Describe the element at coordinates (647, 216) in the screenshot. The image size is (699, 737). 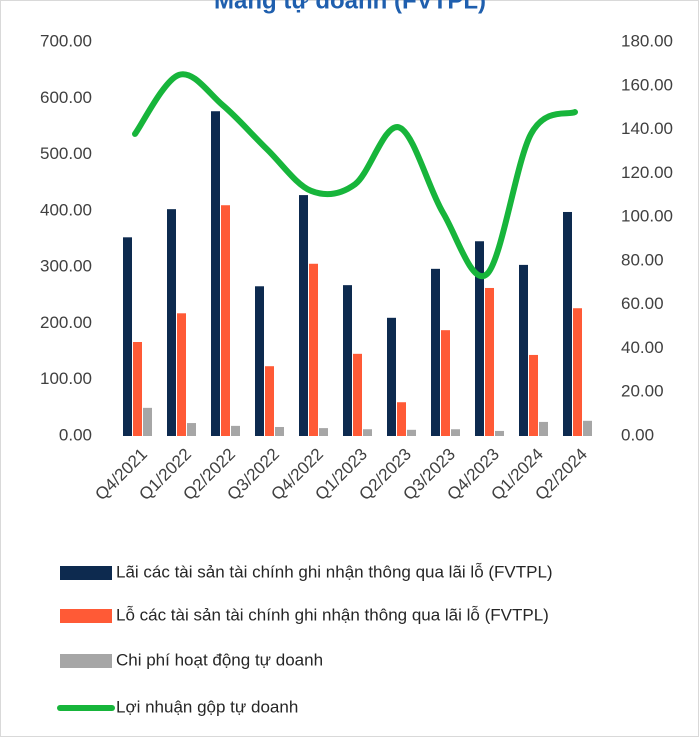
I see `y2-tick-label: 100.00` at that location.